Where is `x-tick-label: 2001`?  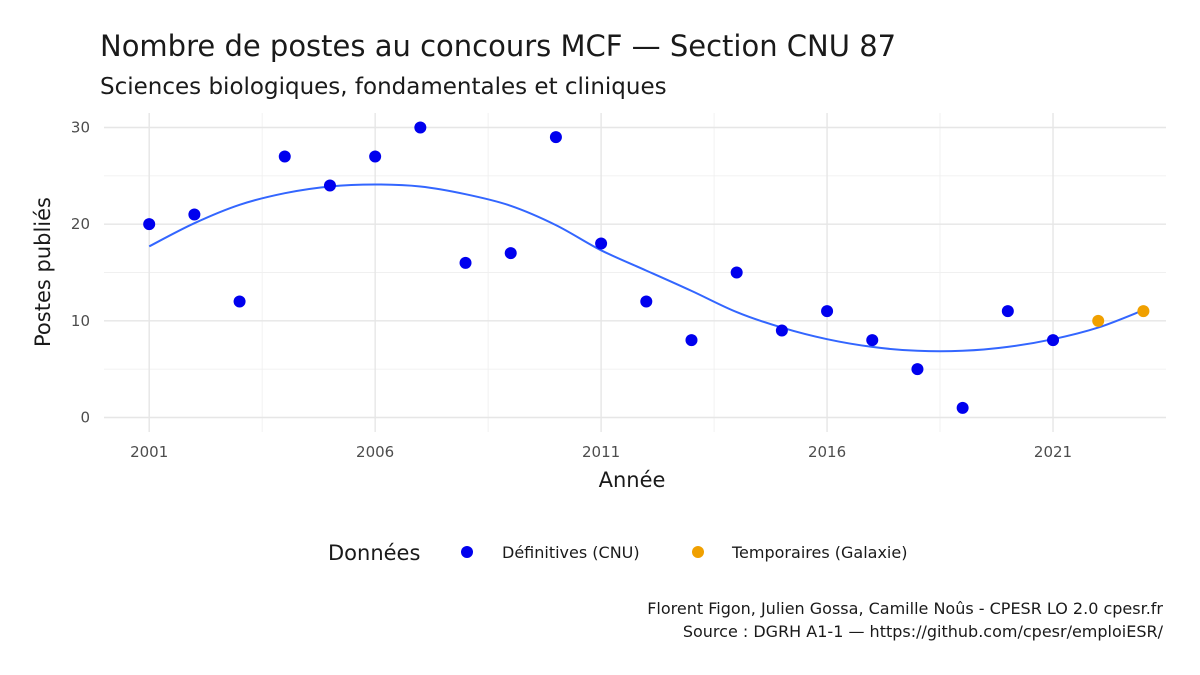 x-tick-label: 2001 is located at coordinates (149, 452).